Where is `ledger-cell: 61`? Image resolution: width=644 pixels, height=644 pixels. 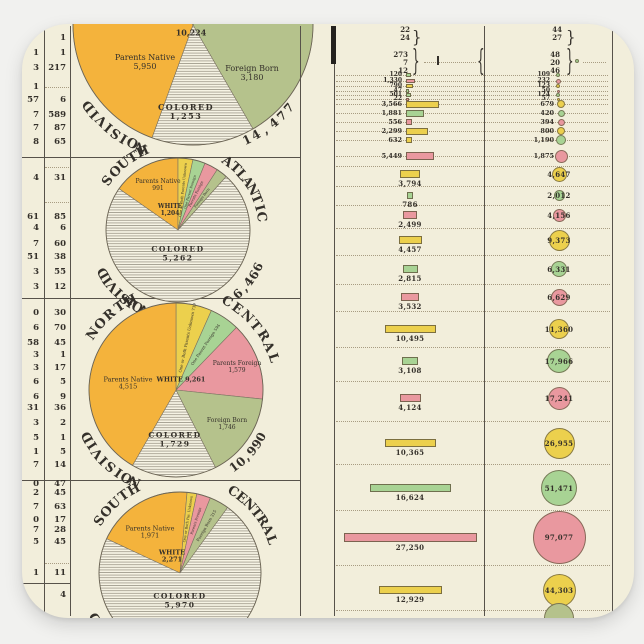 ledger-cell: 61 is located at coordinates (33, 217).